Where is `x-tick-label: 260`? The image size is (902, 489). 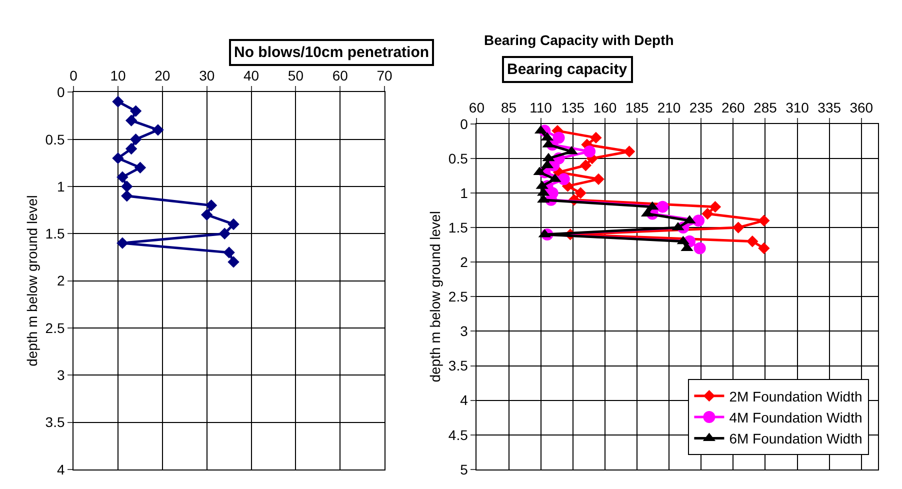 x-tick-label: 260 is located at coordinates (733, 107).